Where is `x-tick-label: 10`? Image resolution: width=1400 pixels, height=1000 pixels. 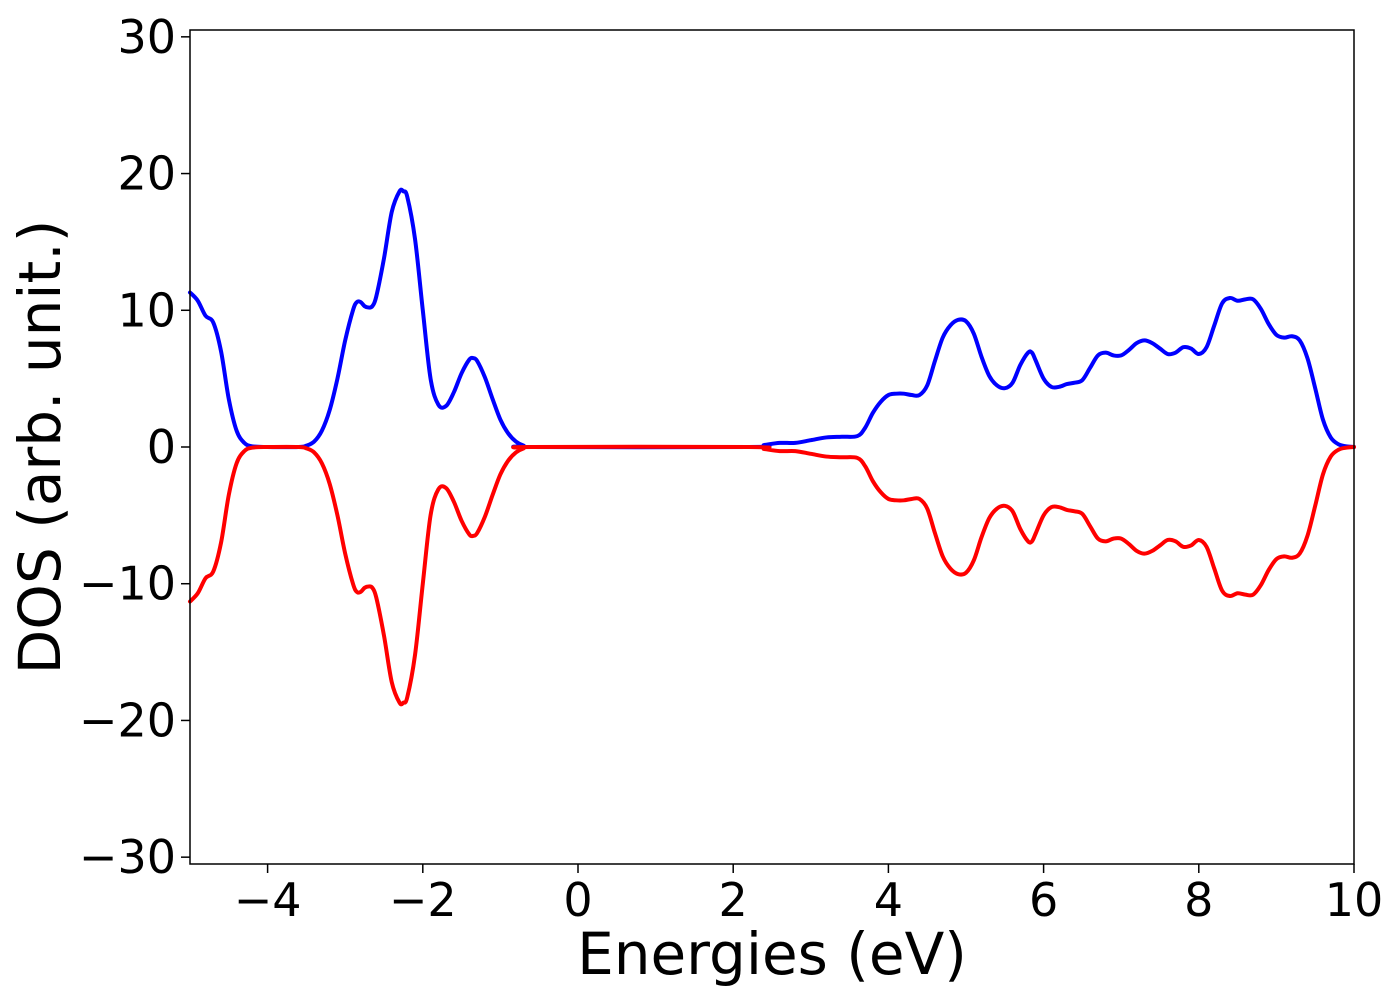 x-tick-label: 10 is located at coordinates (1354, 900).